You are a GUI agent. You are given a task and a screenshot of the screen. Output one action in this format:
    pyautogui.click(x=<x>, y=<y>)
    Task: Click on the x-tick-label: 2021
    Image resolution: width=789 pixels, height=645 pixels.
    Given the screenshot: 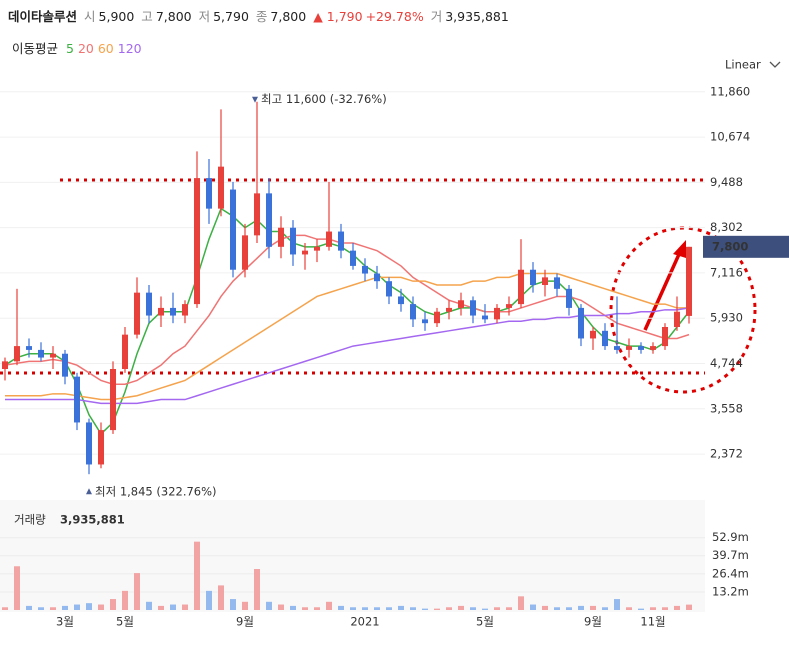 What is the action you would take?
    pyautogui.click(x=364, y=622)
    